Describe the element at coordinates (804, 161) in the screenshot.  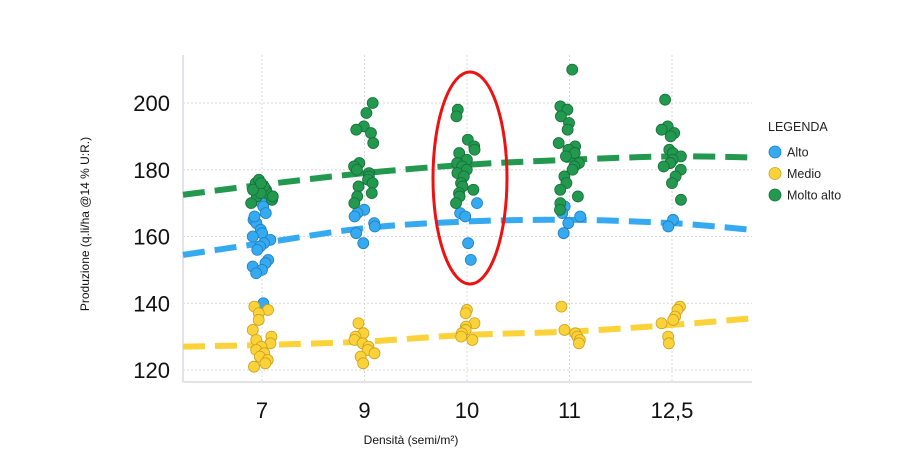
I see `legend: LEGENDA Alto Medio Molto alto` at that location.